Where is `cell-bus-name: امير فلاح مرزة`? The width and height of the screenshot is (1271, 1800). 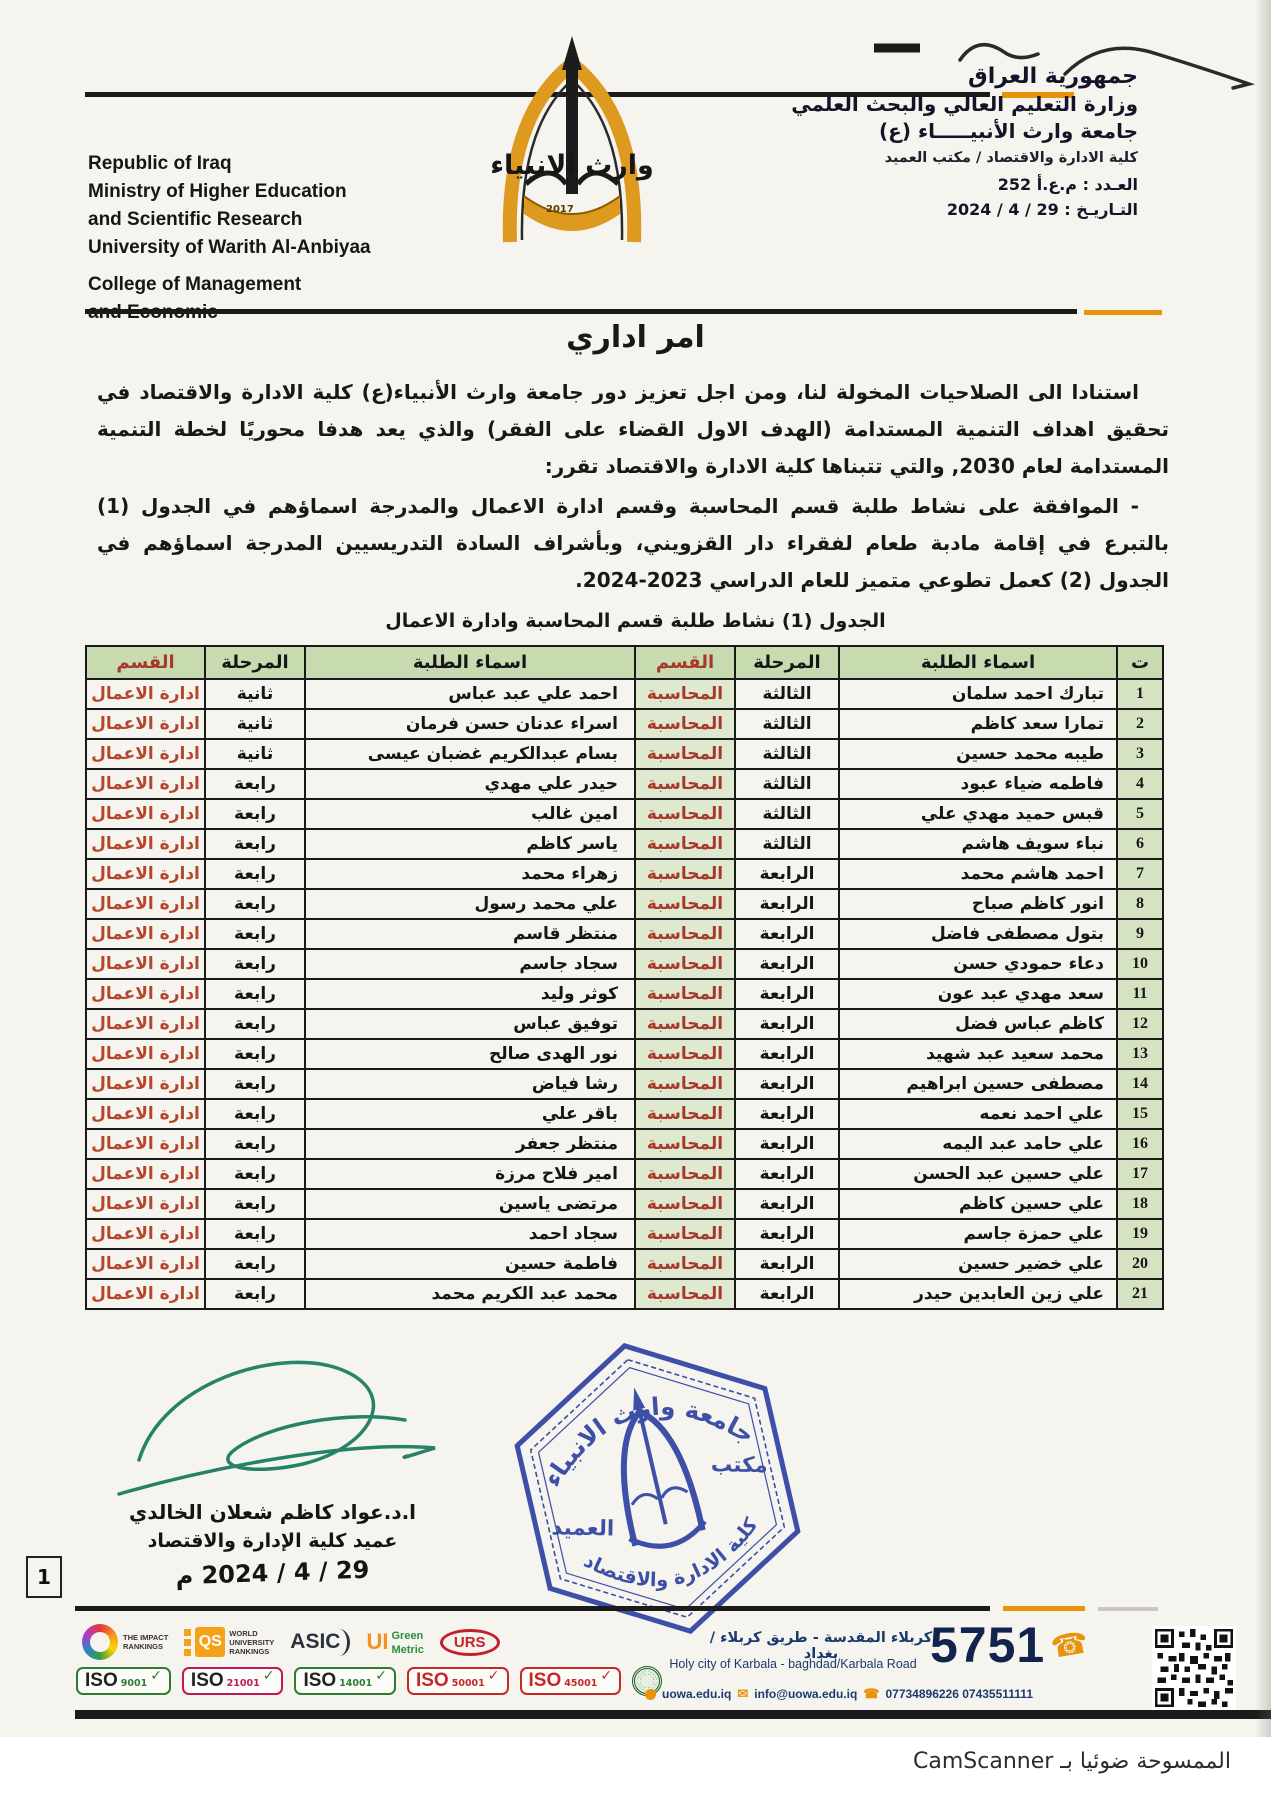 cell-bus-name: امير فلاح مرزة is located at coordinates (470, 1174).